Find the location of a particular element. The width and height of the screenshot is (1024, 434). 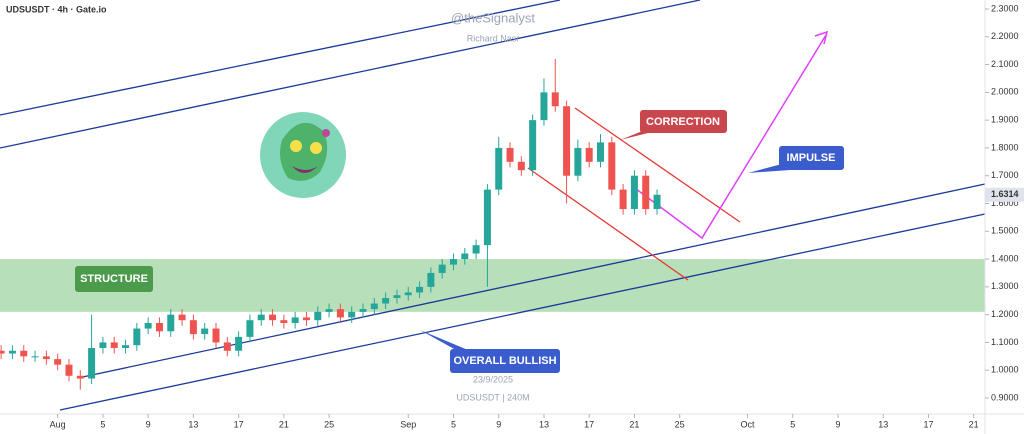

x-tick-label: Sep is located at coordinates (408, 424).